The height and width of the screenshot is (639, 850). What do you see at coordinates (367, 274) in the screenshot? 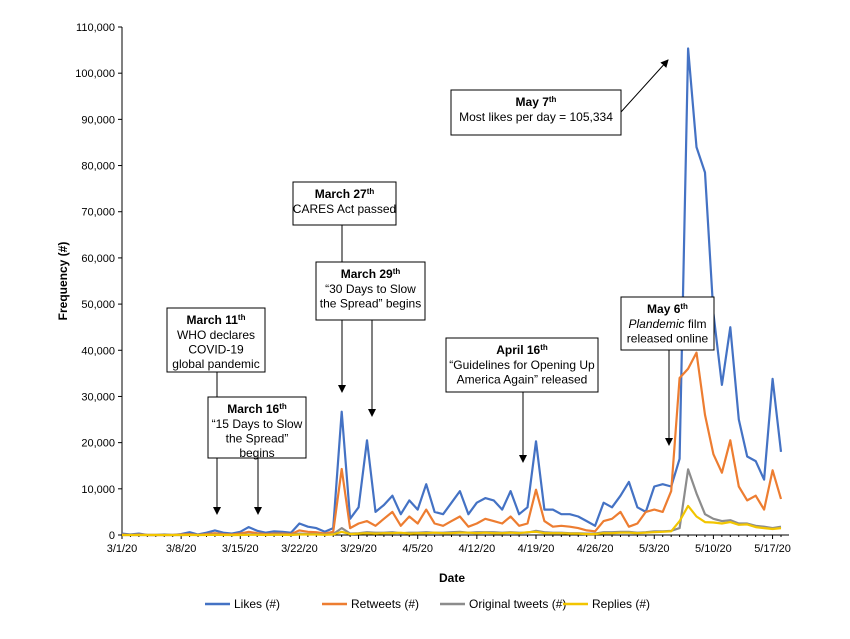
I see `annotation-date: March 29` at bounding box center [367, 274].